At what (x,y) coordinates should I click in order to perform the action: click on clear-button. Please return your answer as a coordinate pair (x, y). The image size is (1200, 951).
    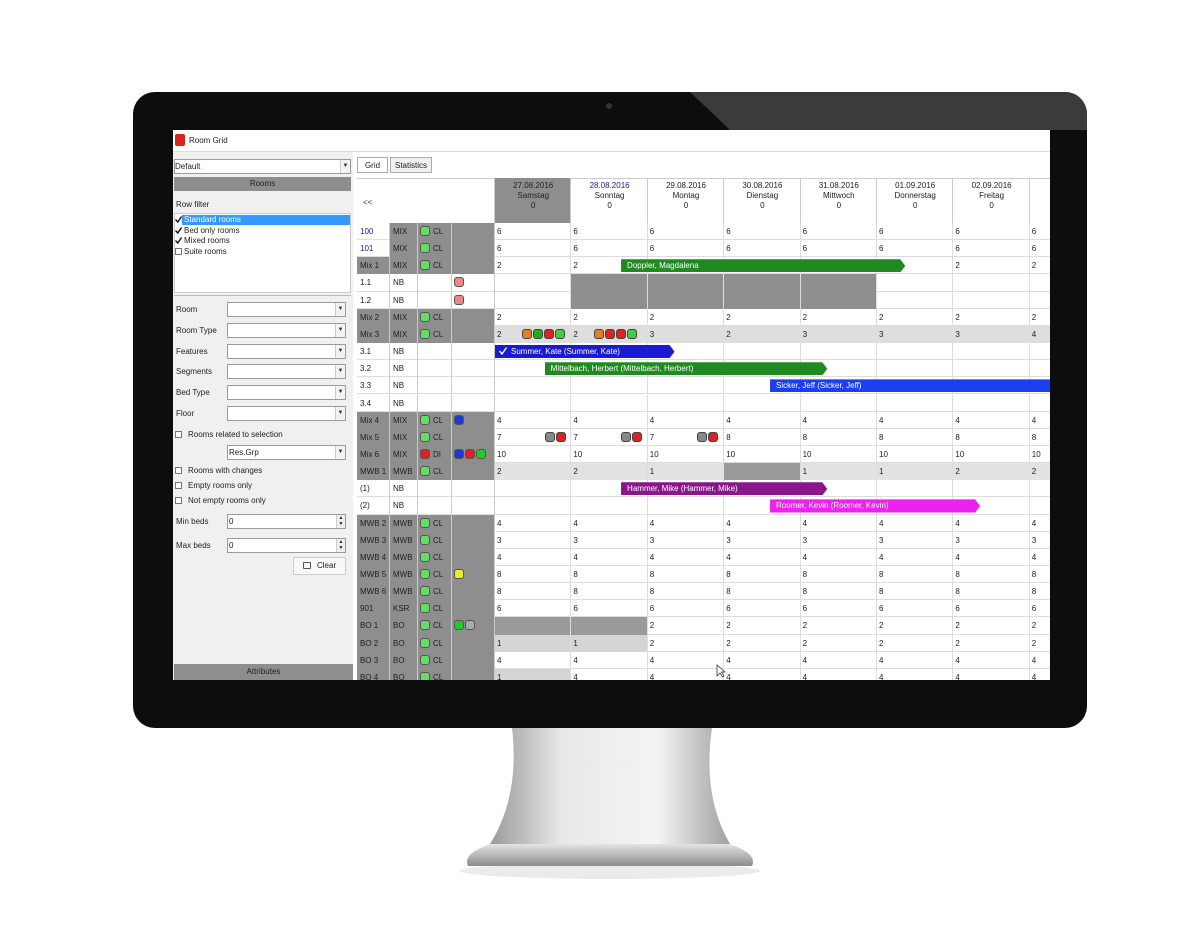
    Looking at the image, I should click on (319, 566).